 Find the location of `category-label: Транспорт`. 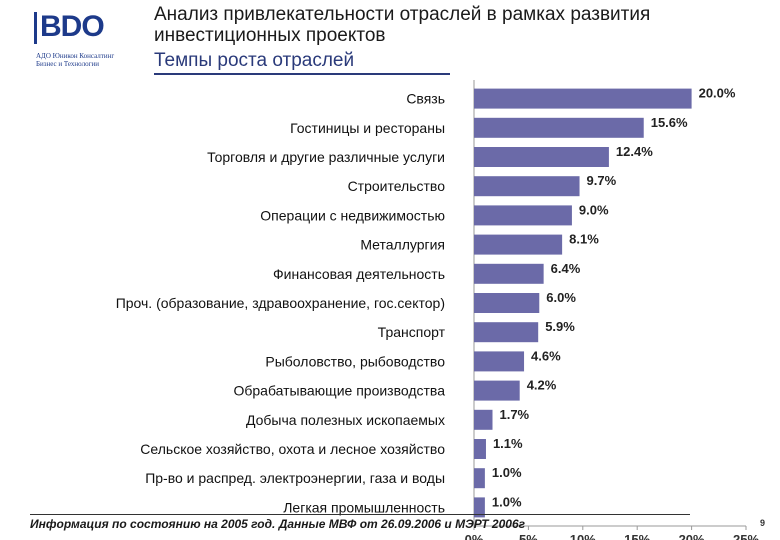

category-label: Транспорт is located at coordinates (412, 332).